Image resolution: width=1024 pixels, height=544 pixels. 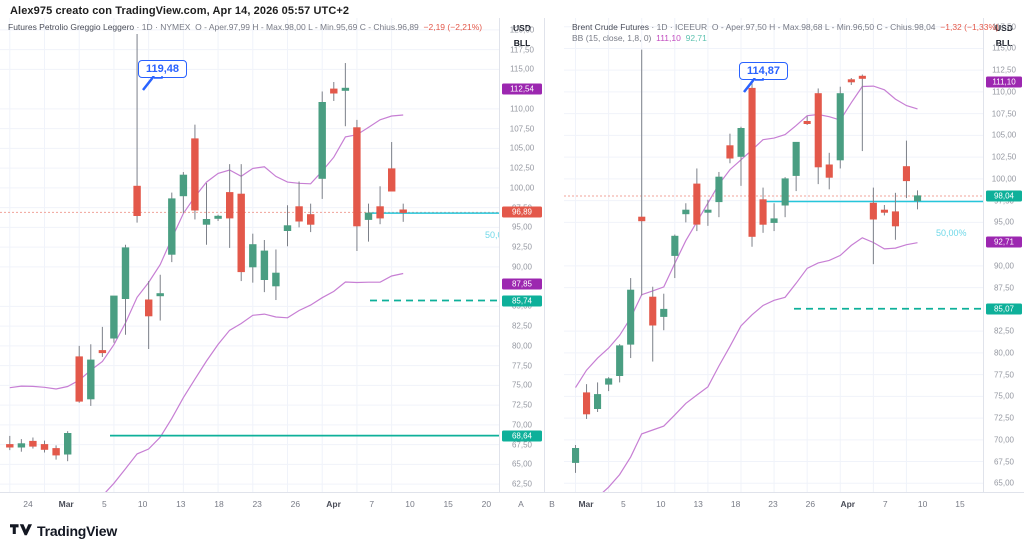 What do you see at coordinates (1004, 43) in the screenshot?
I see `price-axis-unit2-r: BLL` at bounding box center [1004, 43].